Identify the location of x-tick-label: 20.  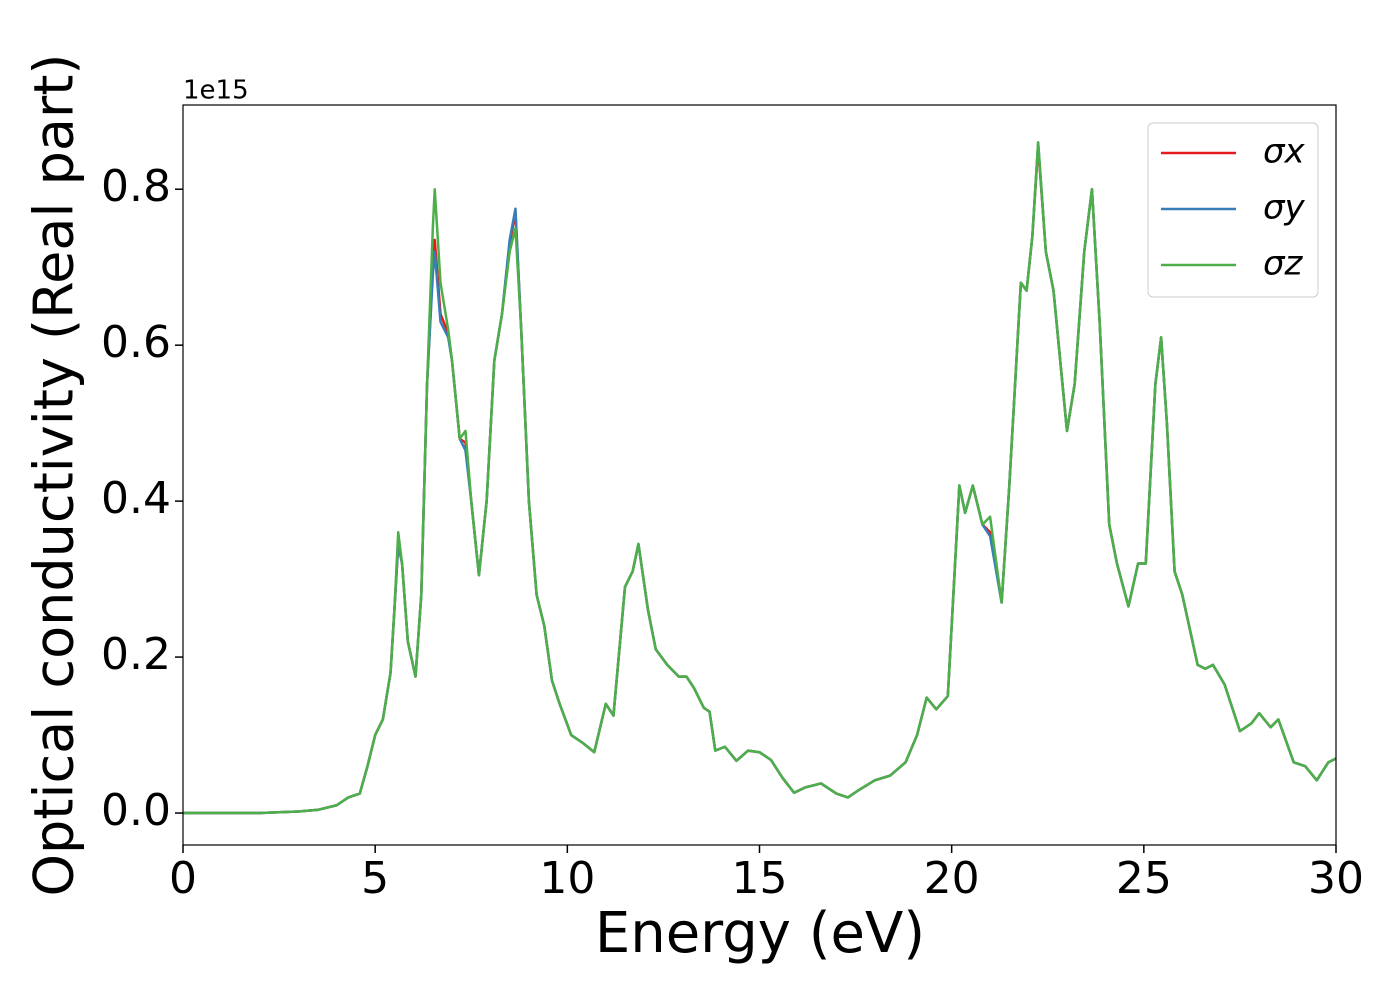
(952, 878).